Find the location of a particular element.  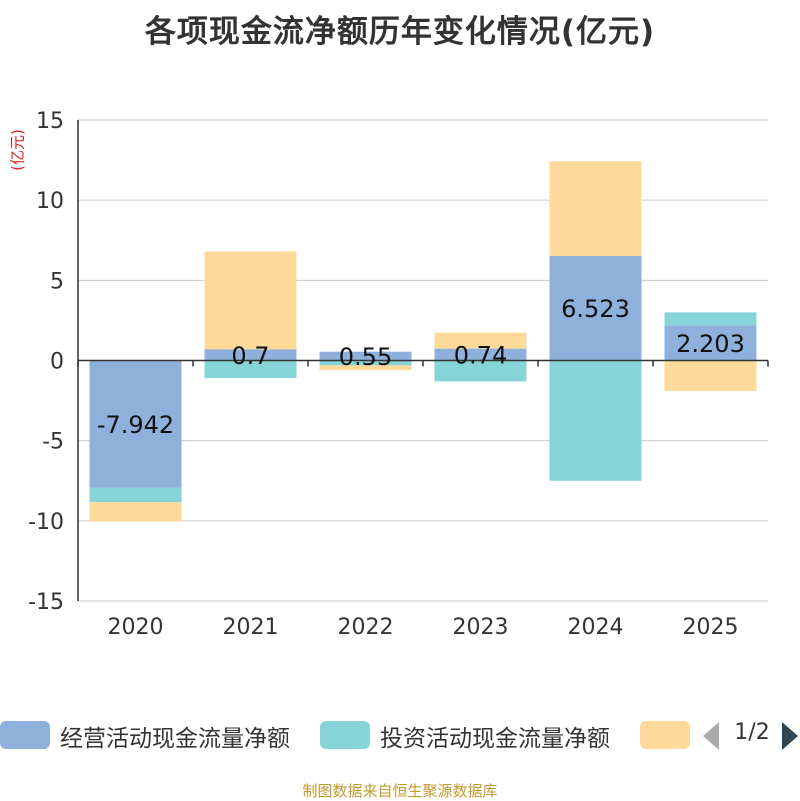

data-label-2025: 2.203 is located at coordinates (710, 344).